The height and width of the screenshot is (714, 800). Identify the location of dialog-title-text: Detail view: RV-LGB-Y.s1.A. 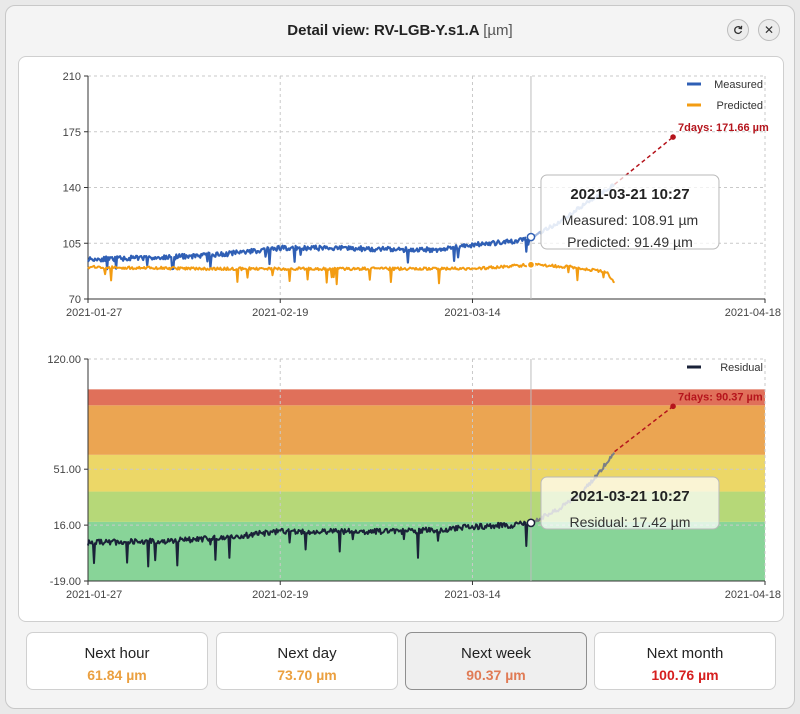
(383, 30).